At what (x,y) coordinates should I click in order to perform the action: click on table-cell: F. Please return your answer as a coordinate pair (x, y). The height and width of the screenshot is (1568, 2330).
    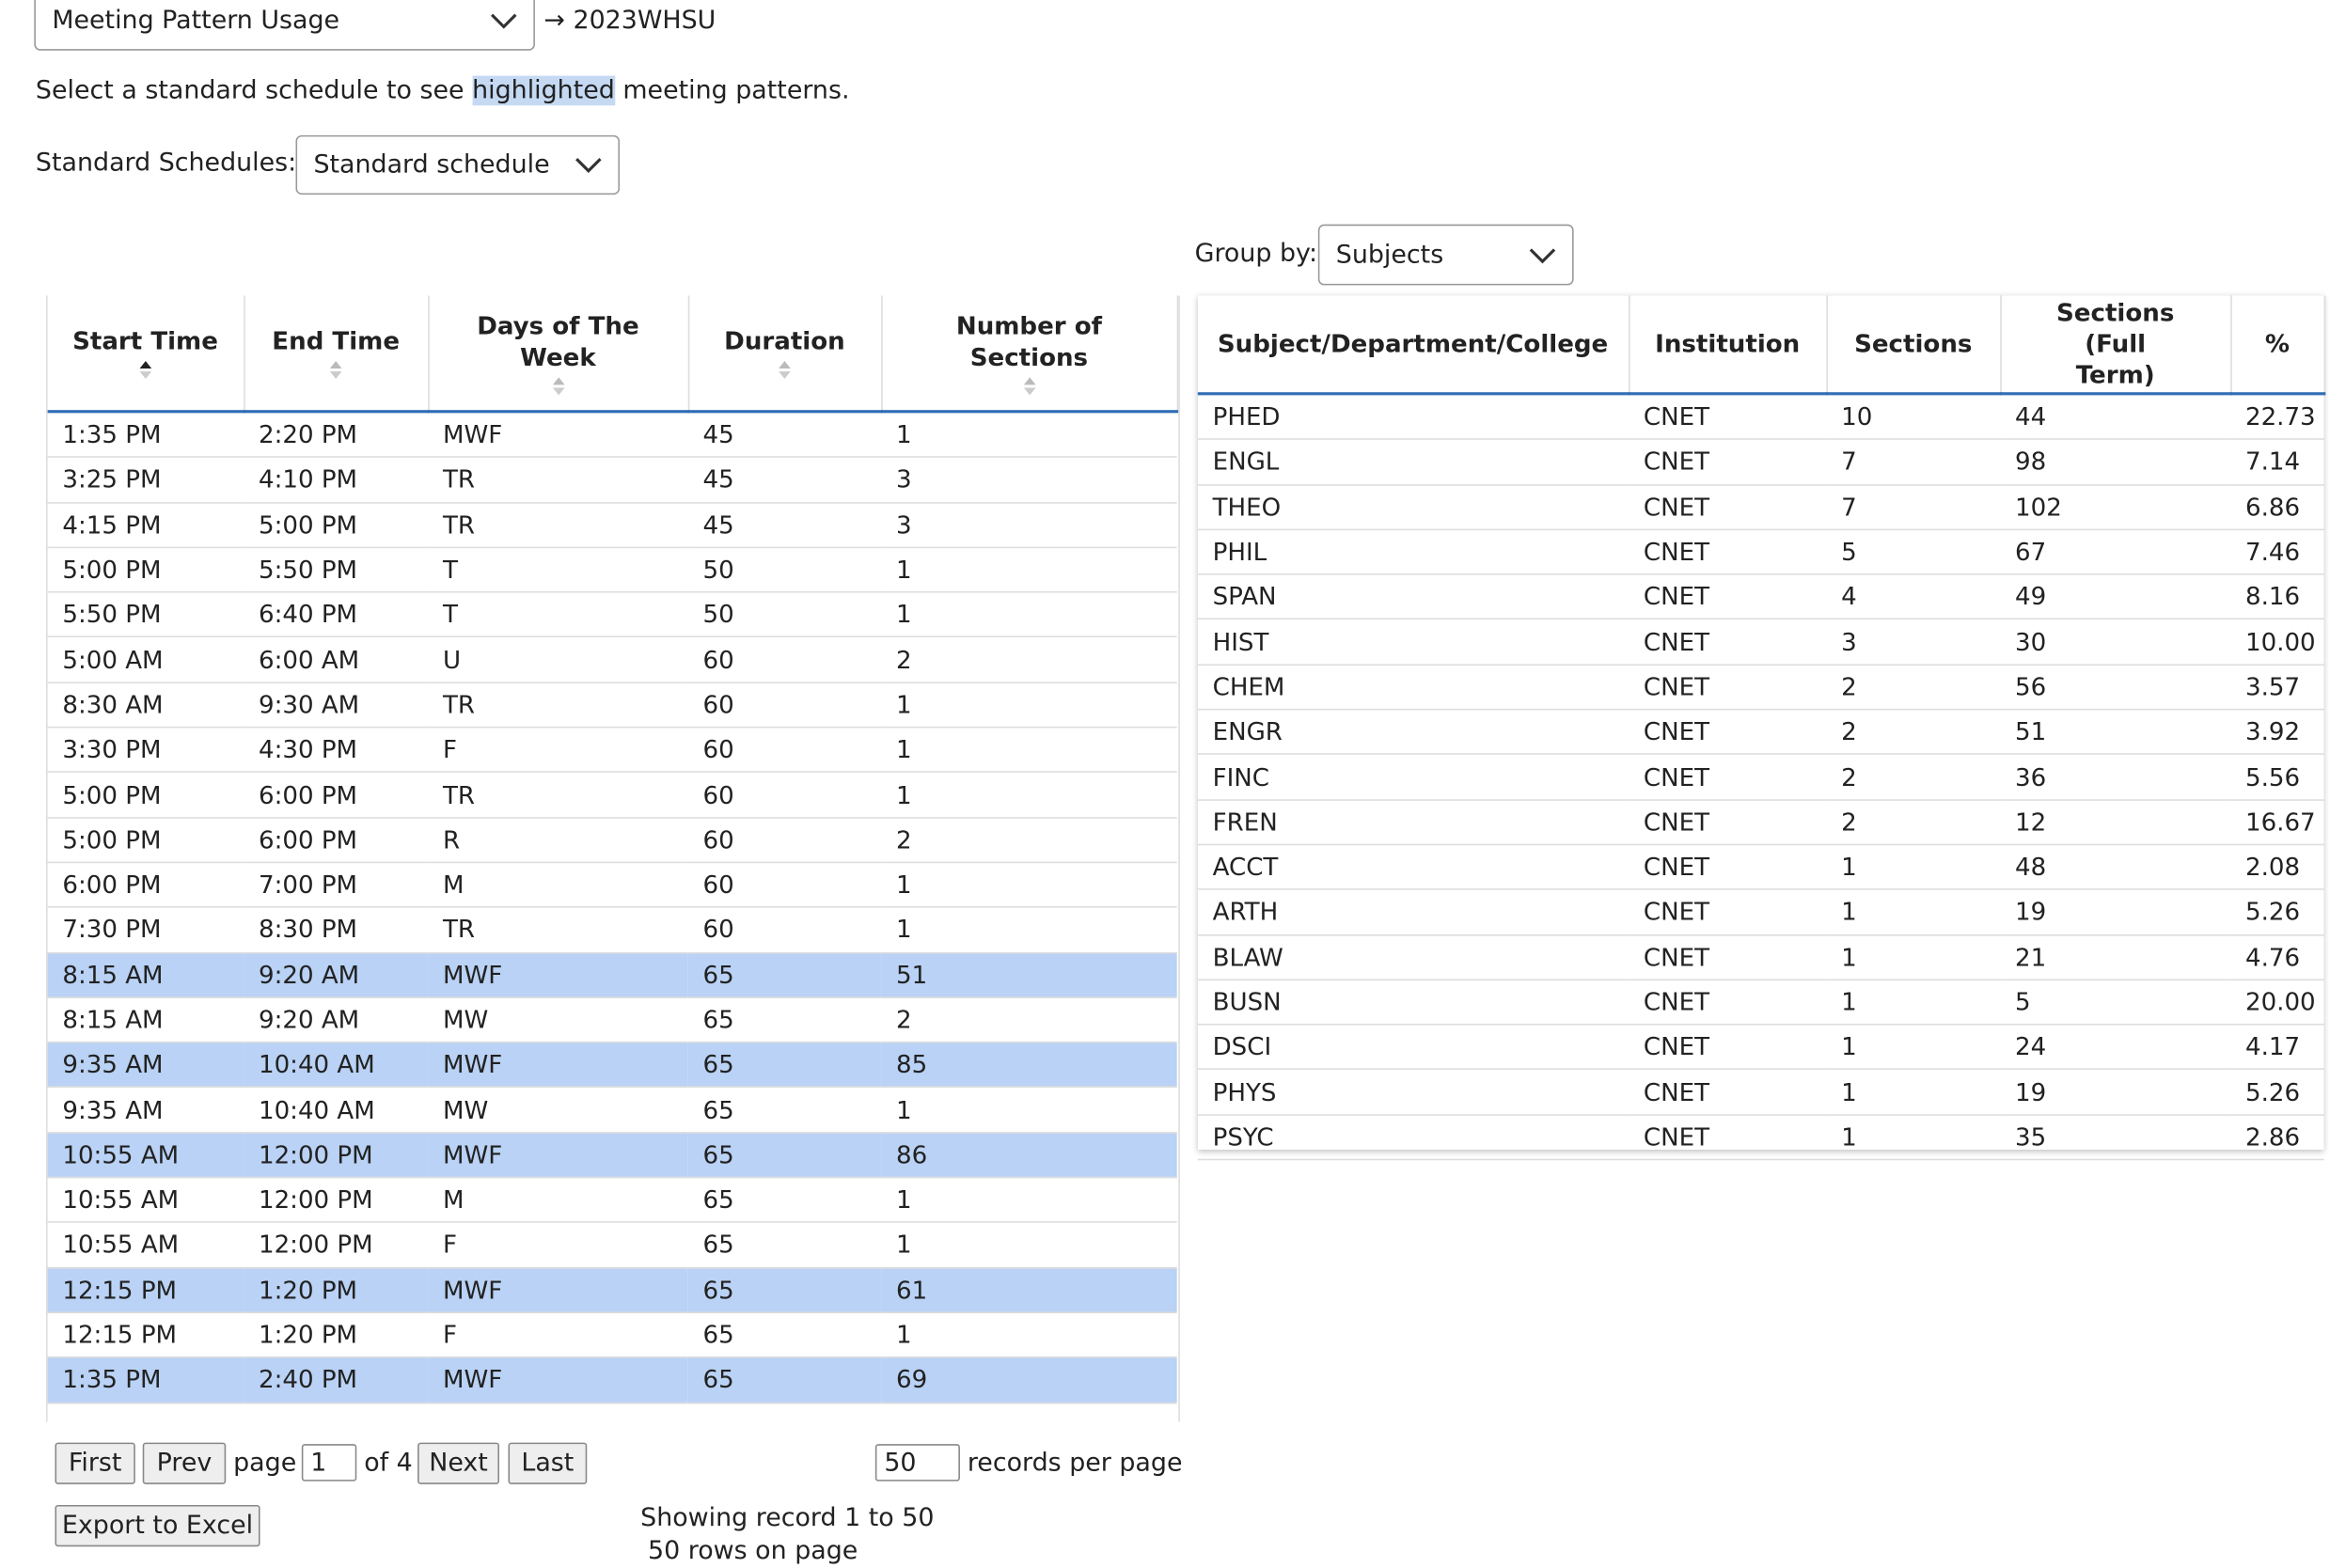
    Looking at the image, I should click on (558, 750).